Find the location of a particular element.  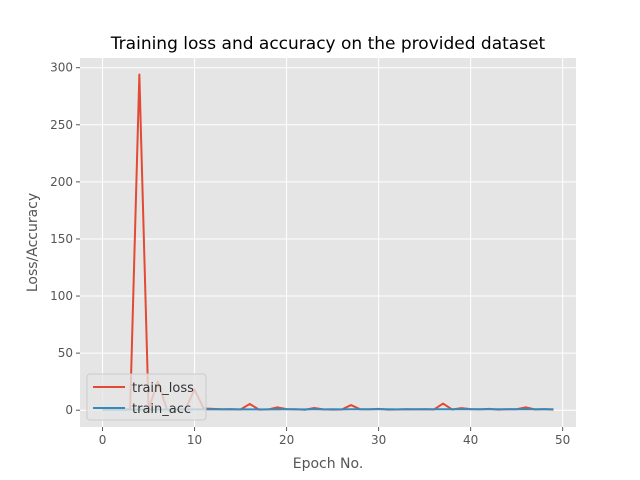

y-tick-label: 300 is located at coordinates (61, 68).